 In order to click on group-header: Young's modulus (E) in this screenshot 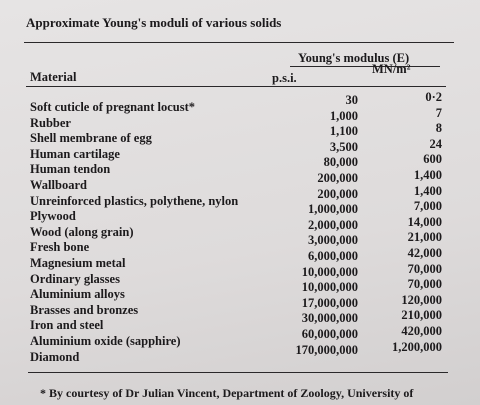, I will do `click(354, 58)`.